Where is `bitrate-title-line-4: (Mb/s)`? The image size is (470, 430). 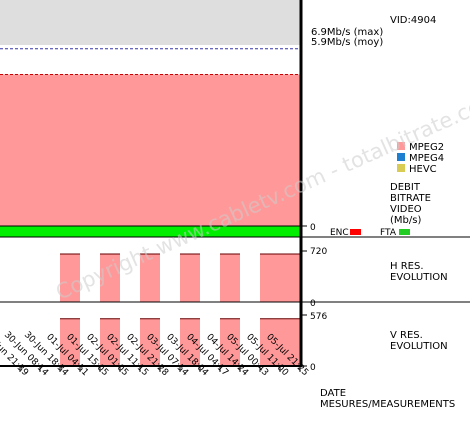 bitrate-title-line-4: (Mb/s) is located at coordinates (405, 220).